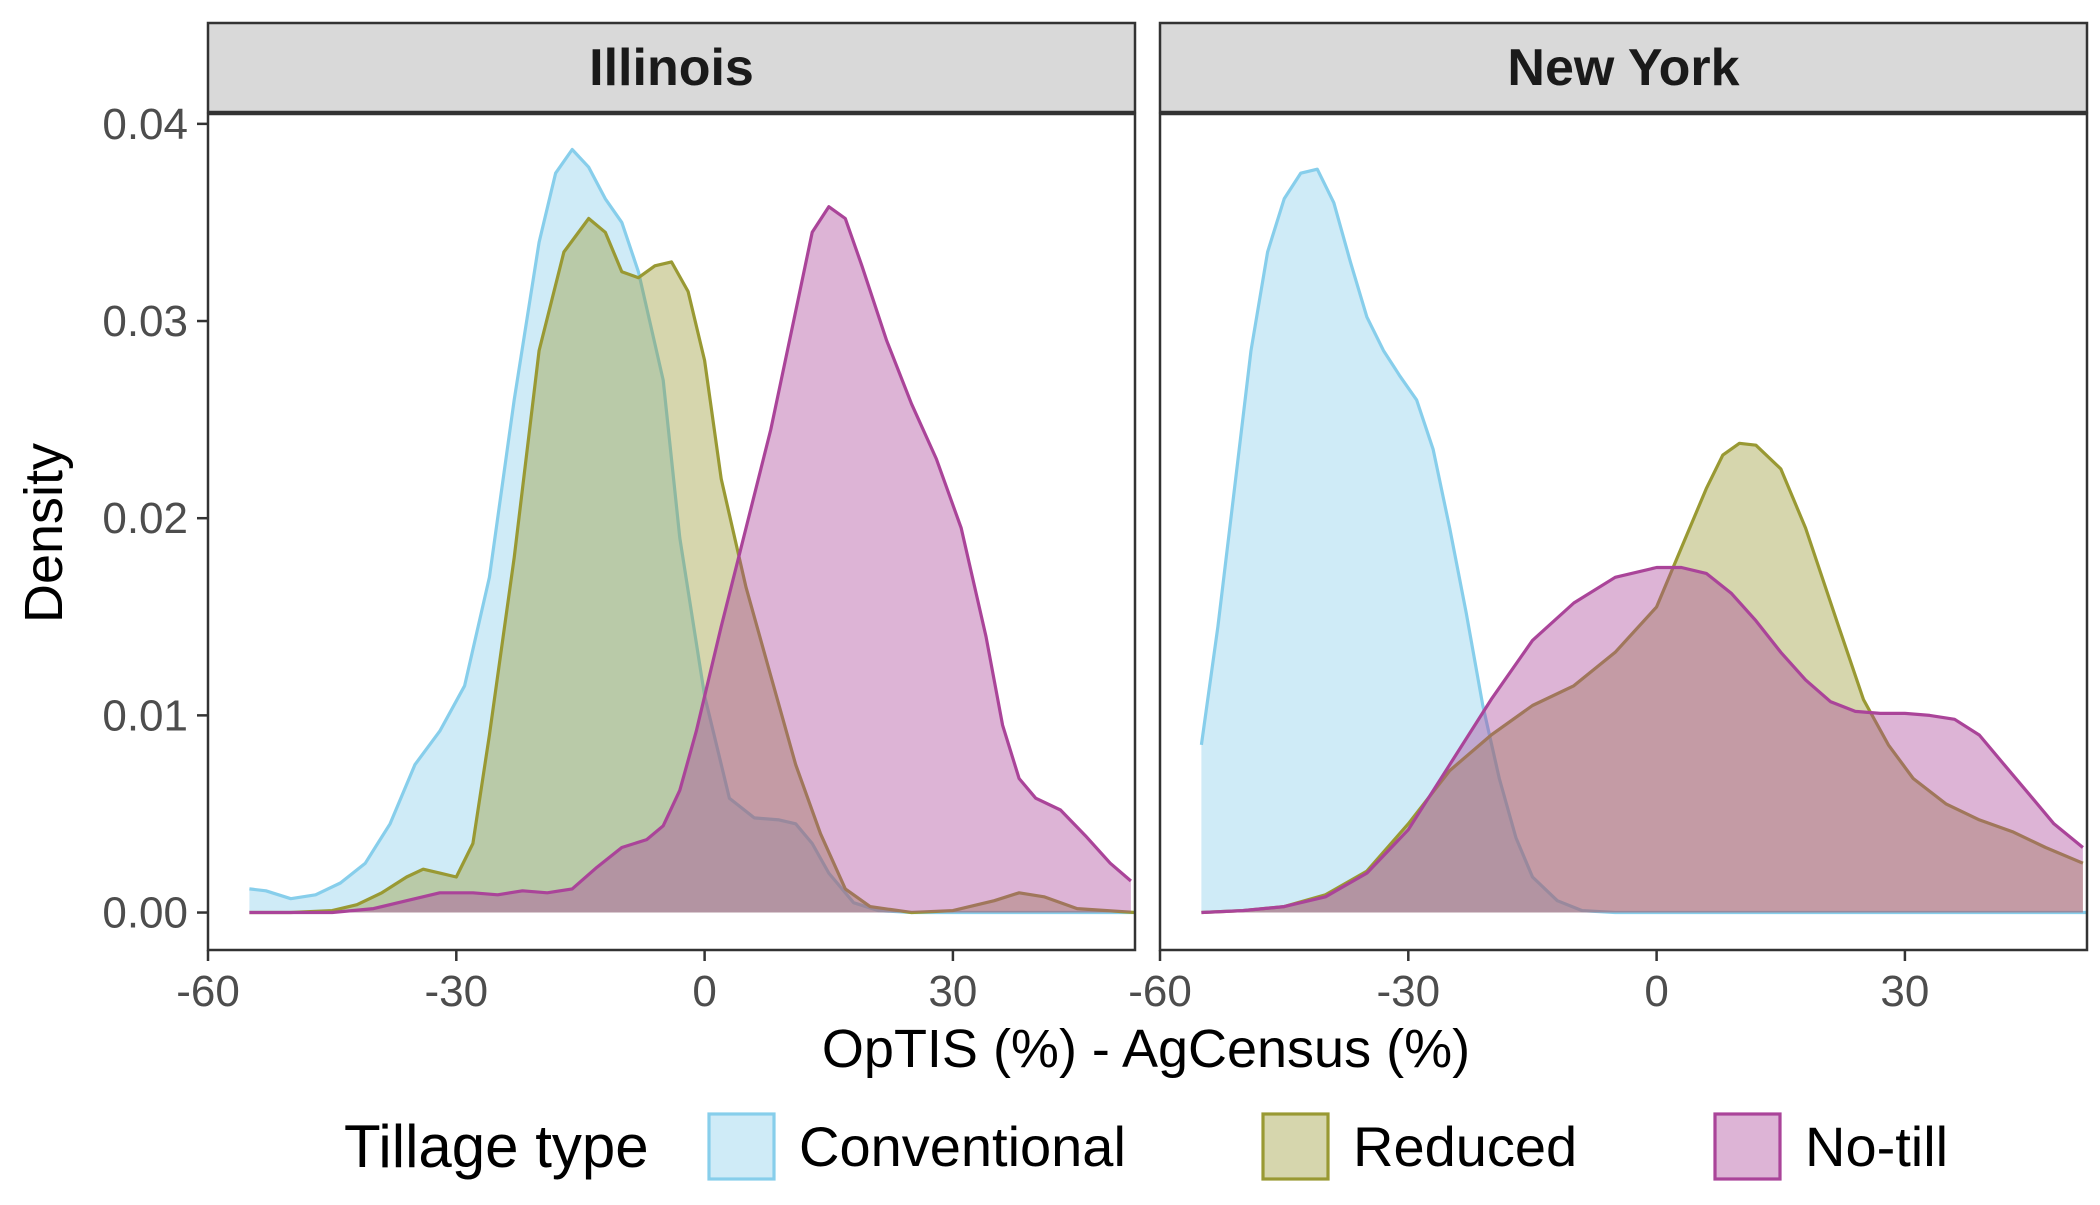 The height and width of the screenshot is (1205, 2100). I want to click on y-axis: 0.00 0.01 0.02 0.03 0.04, so click(155, 519).